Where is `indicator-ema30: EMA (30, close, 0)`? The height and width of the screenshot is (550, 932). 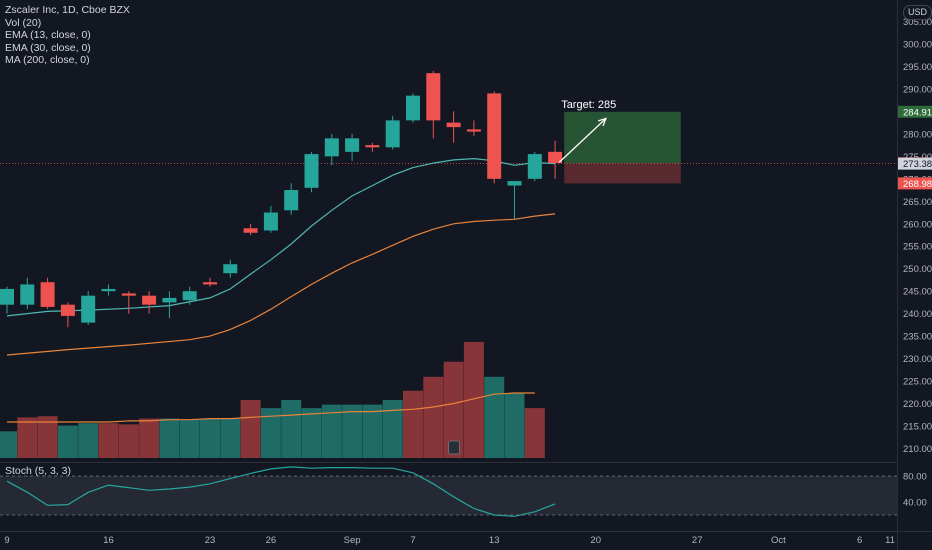 indicator-ema30: EMA (30, close, 0) is located at coordinates (48, 47).